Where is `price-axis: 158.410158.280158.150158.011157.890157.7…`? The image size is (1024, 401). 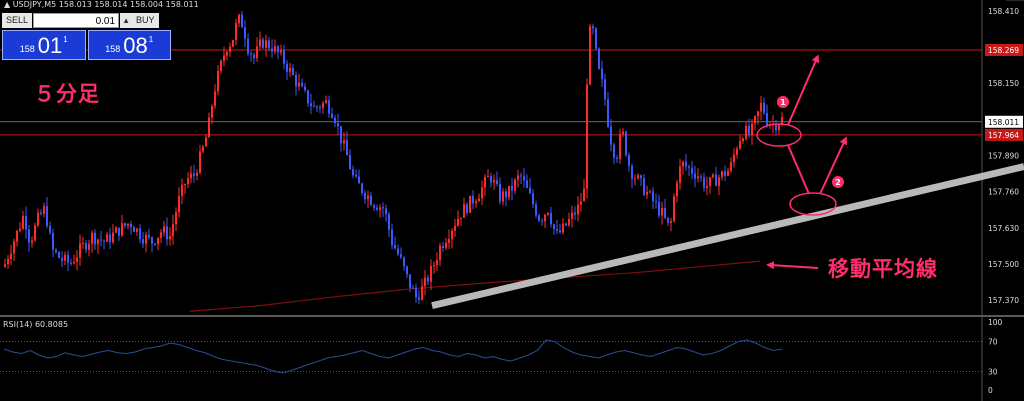 price-axis: 158.410158.280158.150158.011157.890157.7… is located at coordinates (1004, 156).